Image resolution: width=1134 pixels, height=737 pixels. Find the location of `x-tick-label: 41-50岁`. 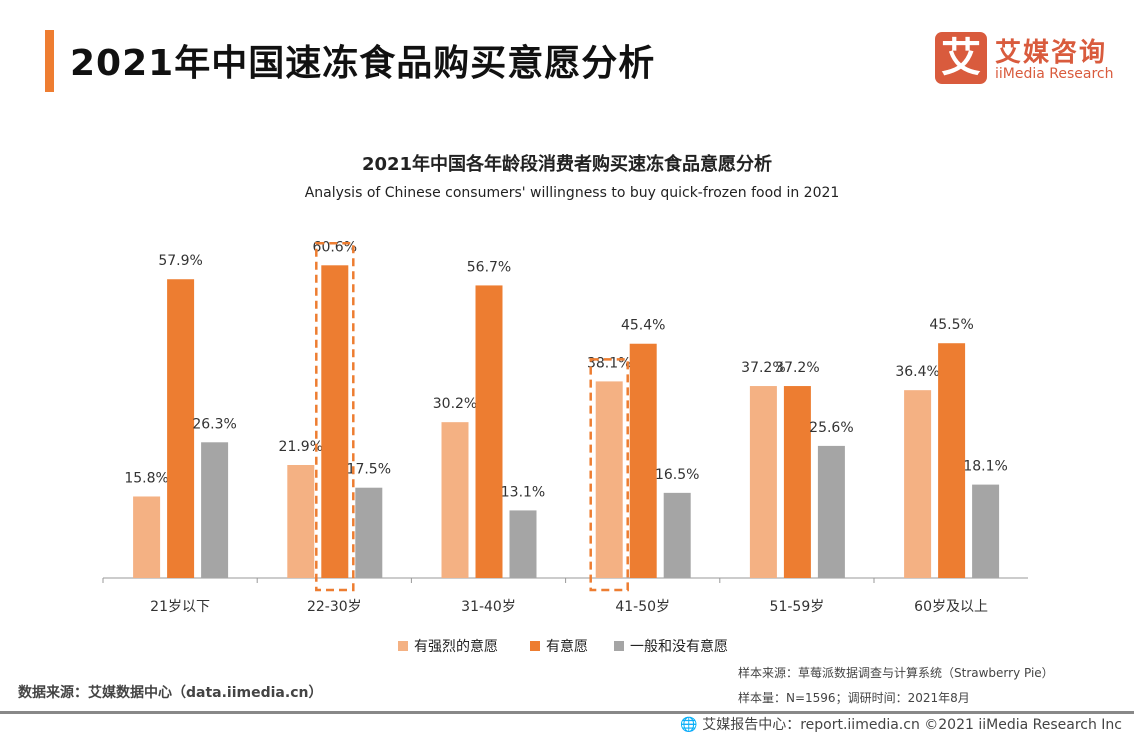

x-tick-label: 41-50岁 is located at coordinates (642, 607).